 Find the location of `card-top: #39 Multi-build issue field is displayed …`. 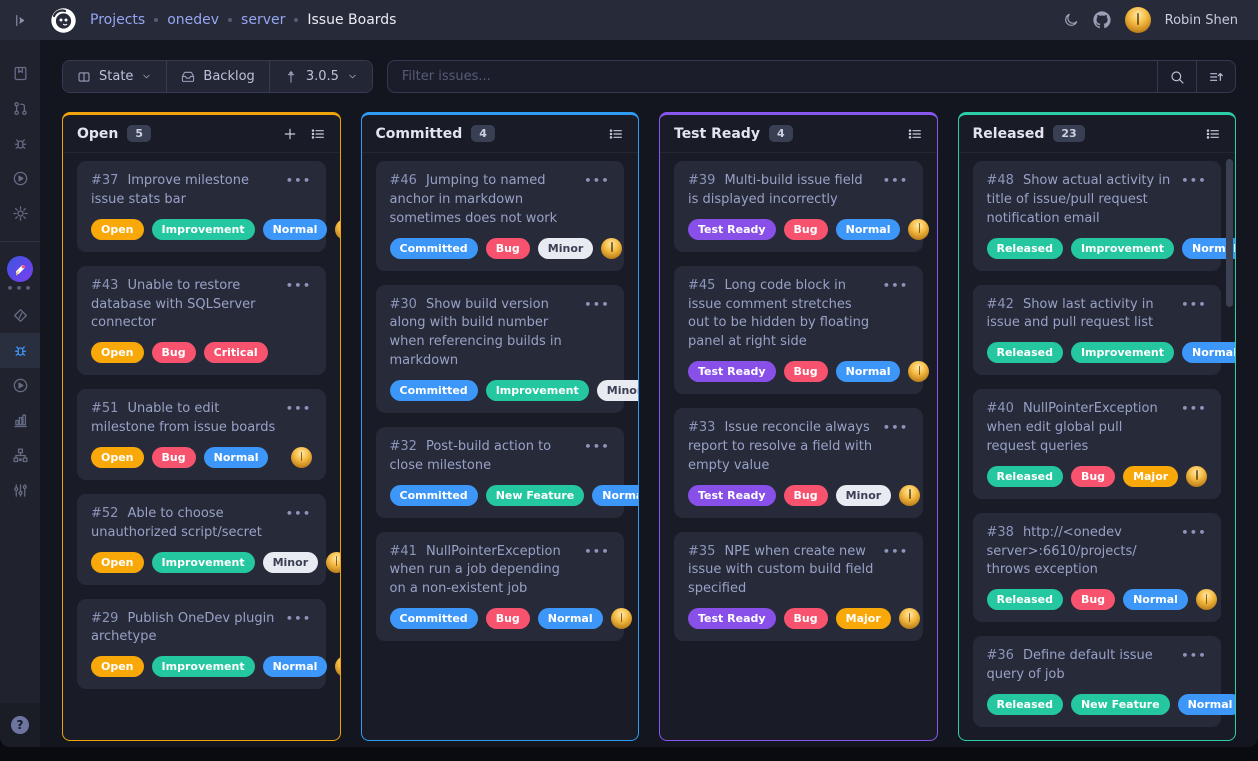

card-top: #39 Multi-build issue field is displayed … is located at coordinates (798, 191).